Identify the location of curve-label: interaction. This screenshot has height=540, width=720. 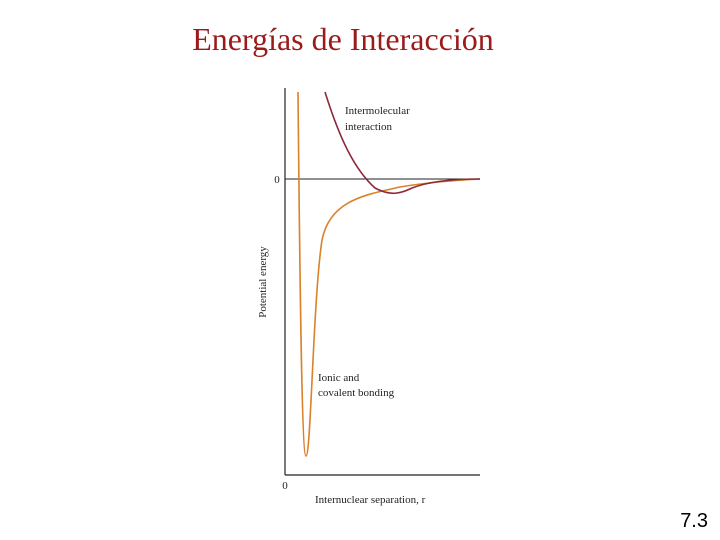
(369, 127).